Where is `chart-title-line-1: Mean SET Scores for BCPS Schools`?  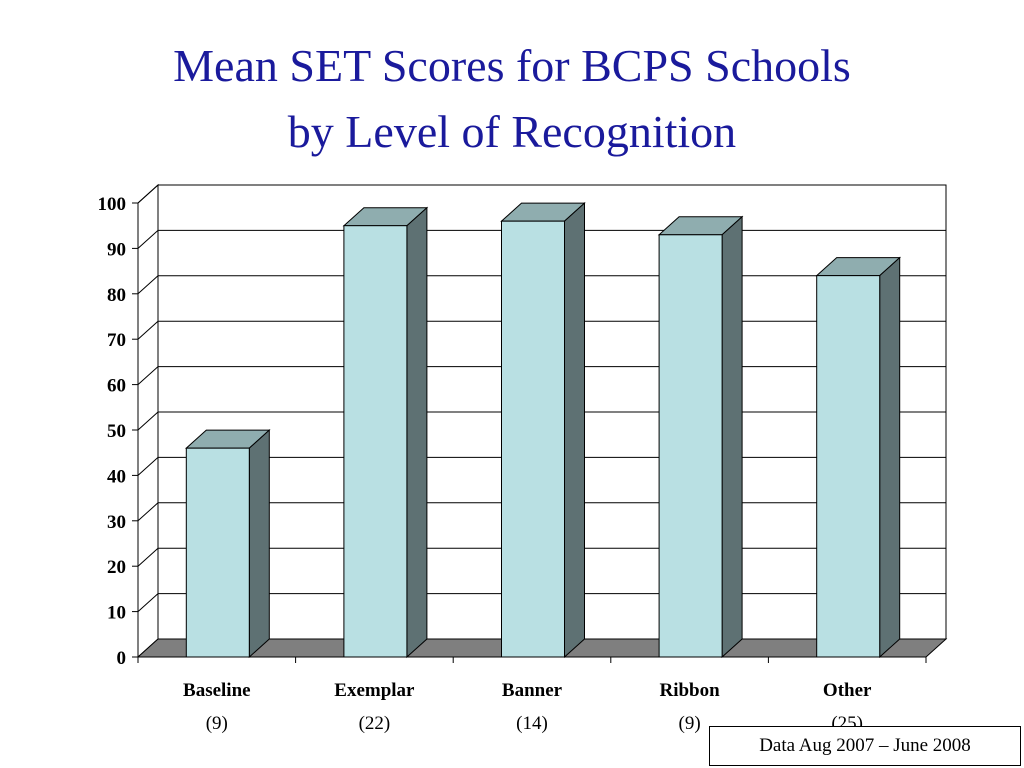
chart-title-line-1: Mean SET Scores for BCPS Schools is located at coordinates (512, 65).